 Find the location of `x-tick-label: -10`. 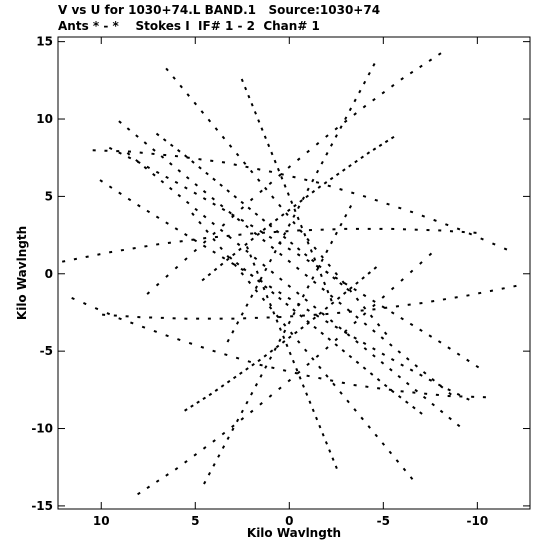

x-tick-label: -10 is located at coordinates (478, 521).